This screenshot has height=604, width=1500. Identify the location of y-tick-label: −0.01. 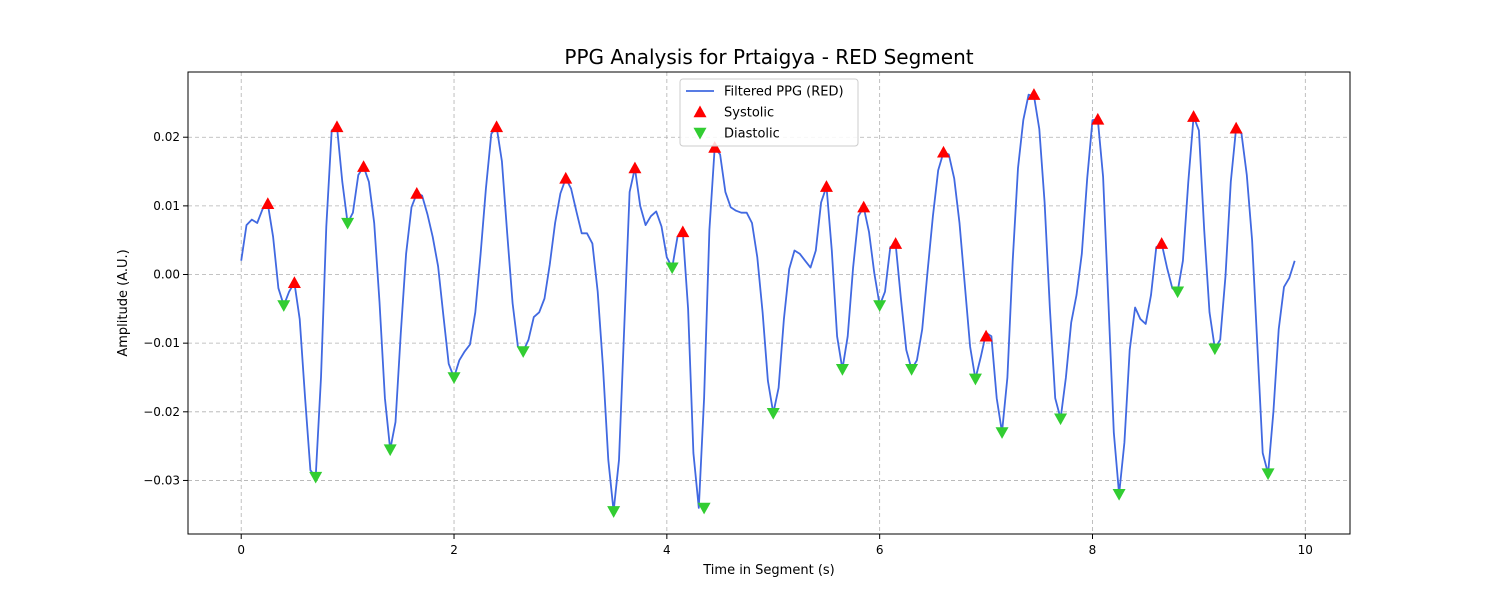
(161, 343).